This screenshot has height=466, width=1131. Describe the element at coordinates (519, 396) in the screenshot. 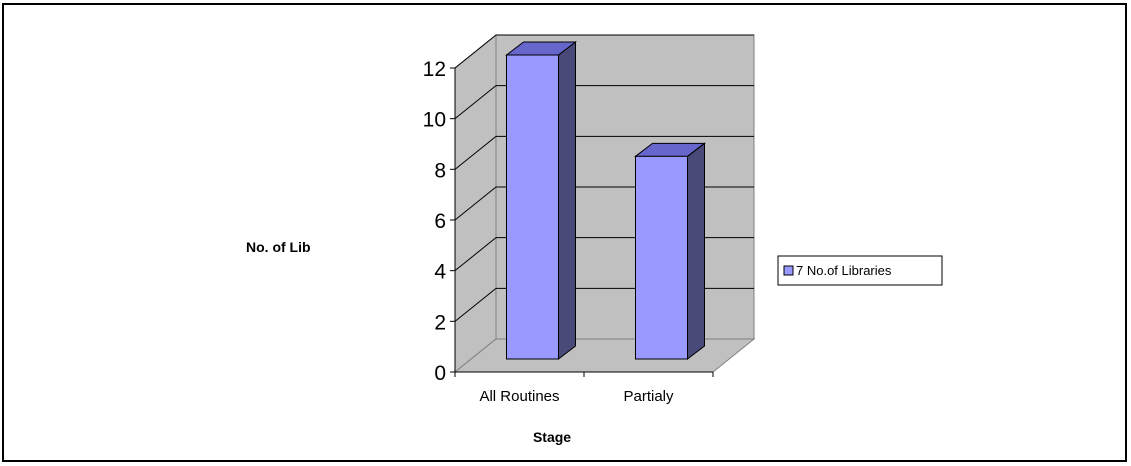

I see `x-tick-label: All Routines` at that location.